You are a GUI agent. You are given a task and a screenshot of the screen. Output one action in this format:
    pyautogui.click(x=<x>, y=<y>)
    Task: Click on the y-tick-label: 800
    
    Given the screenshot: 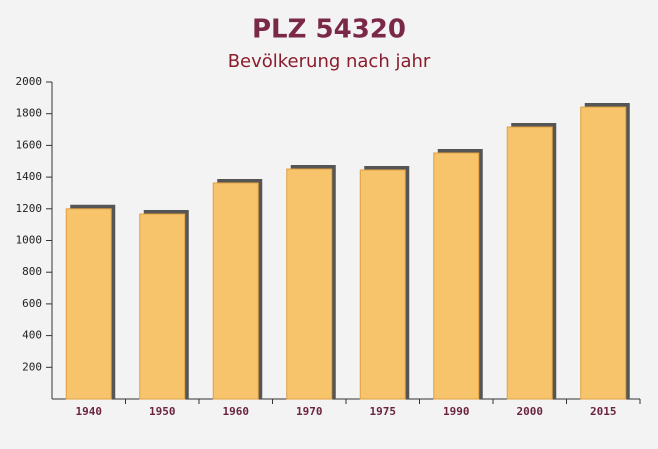 What is the action you would take?
    pyautogui.click(x=32, y=271)
    